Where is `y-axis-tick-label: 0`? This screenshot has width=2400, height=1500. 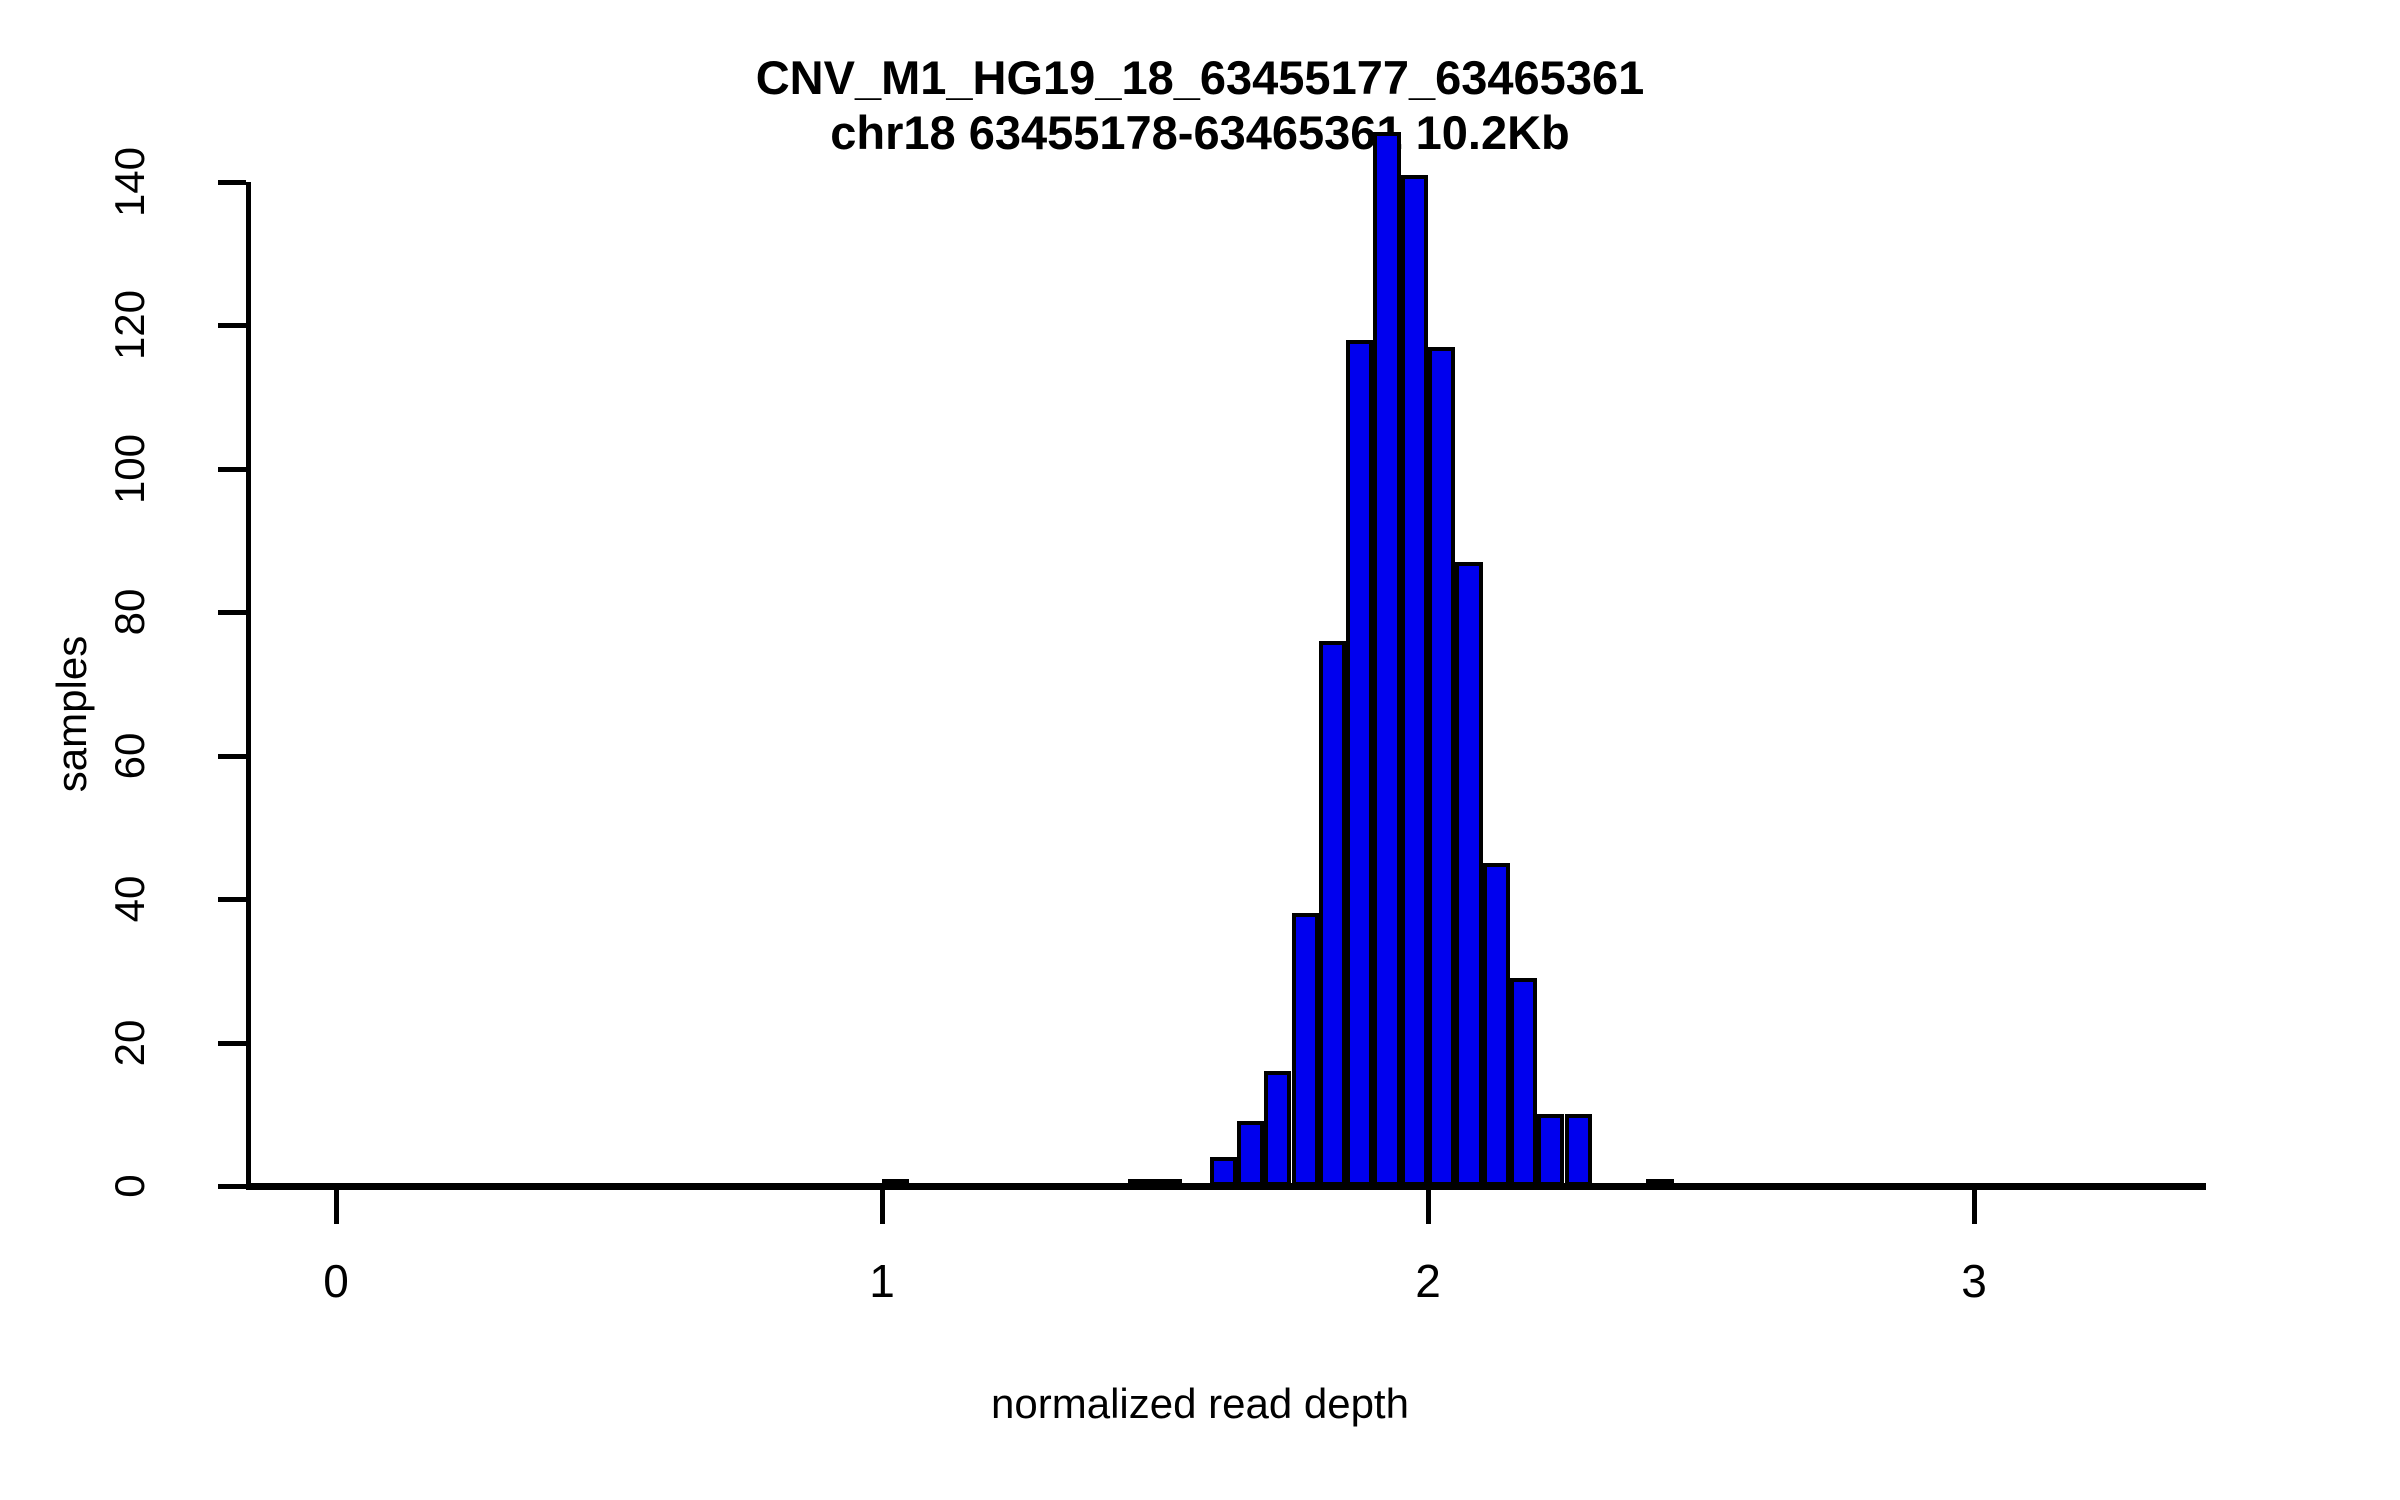
y-axis-tick-label: 0 is located at coordinates (129, 1186).